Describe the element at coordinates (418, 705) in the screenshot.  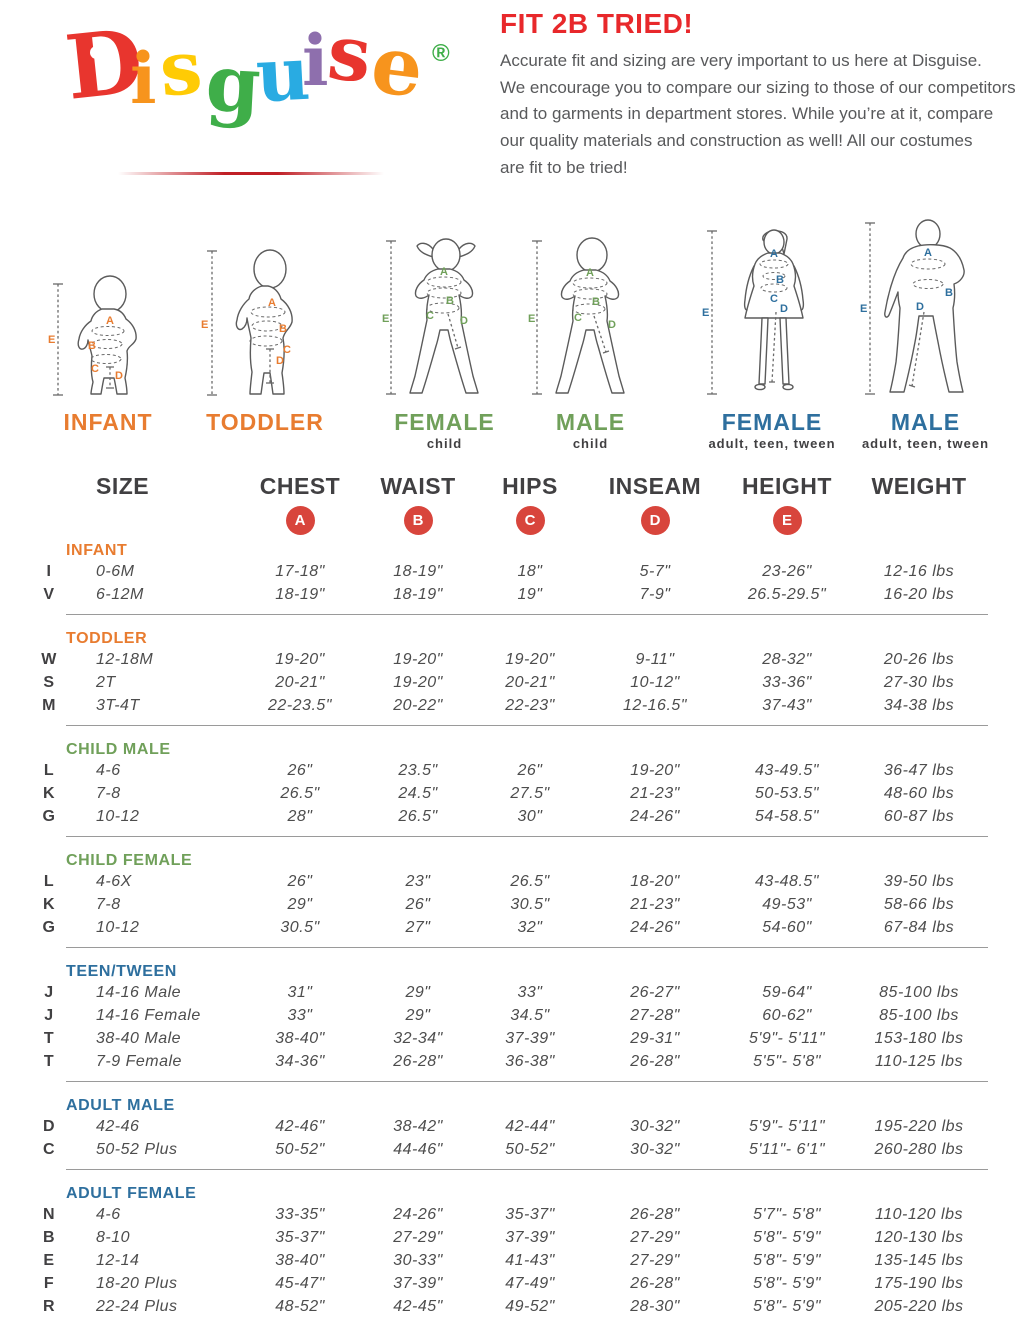
I see `waist-cell: 20-22"` at that location.